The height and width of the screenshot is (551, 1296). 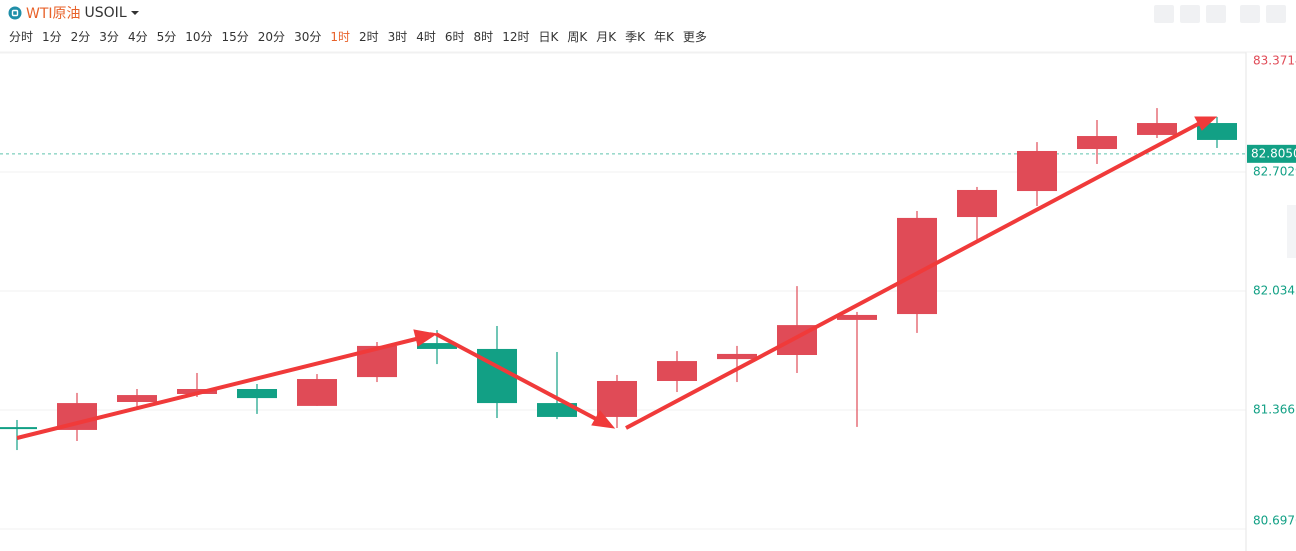 I want to click on interval: 周K, so click(x=577, y=37).